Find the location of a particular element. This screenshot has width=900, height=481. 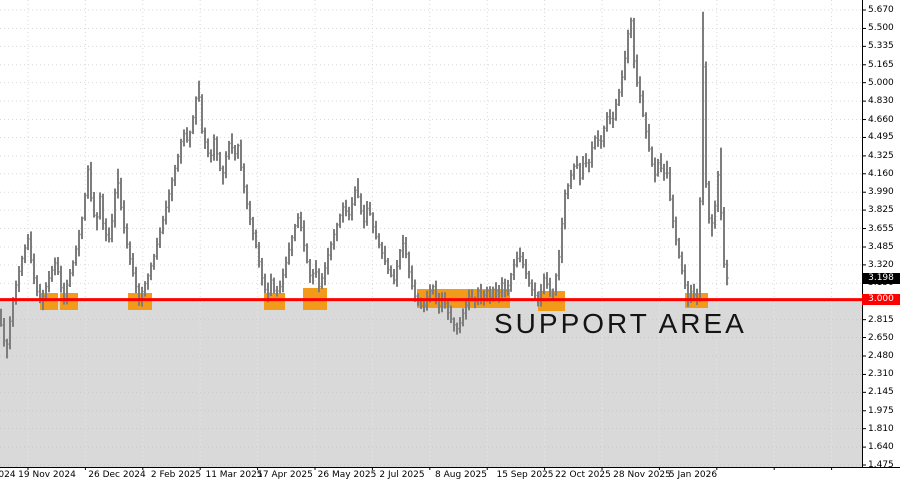

y-axis-tick-label: 3.990 is located at coordinates (881, 192).